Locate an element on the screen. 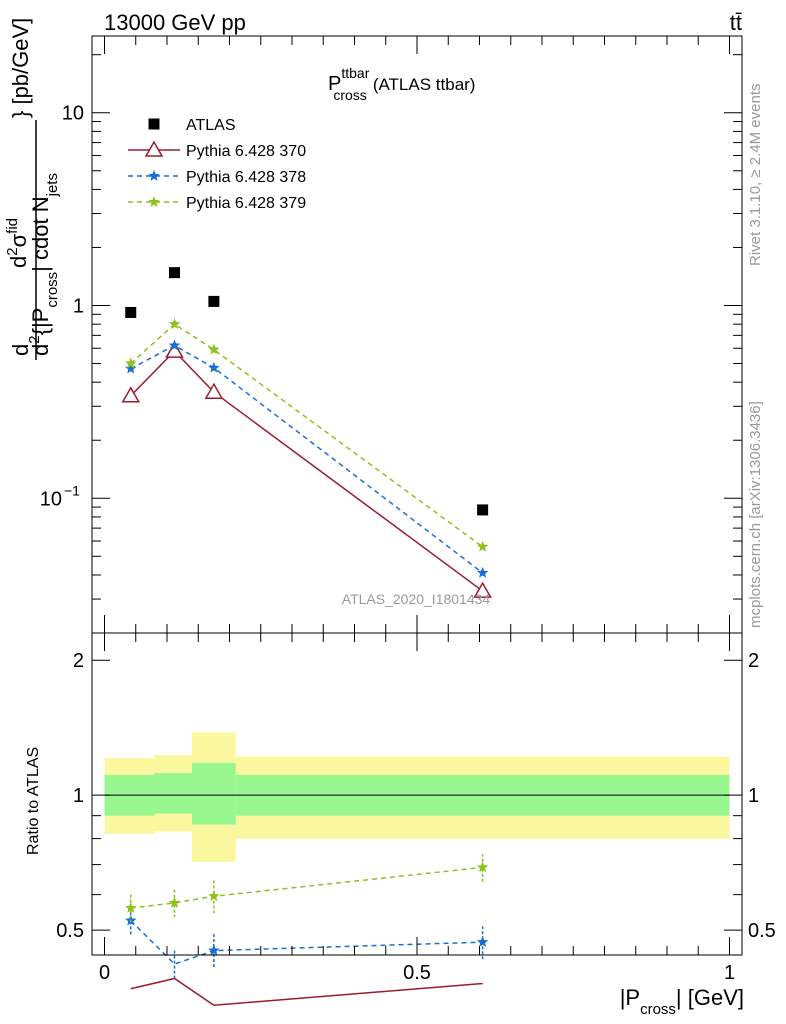 The width and height of the screenshot is (786, 1024). ratio-y-tick-label-left: 0.5 is located at coordinates (70, 931).